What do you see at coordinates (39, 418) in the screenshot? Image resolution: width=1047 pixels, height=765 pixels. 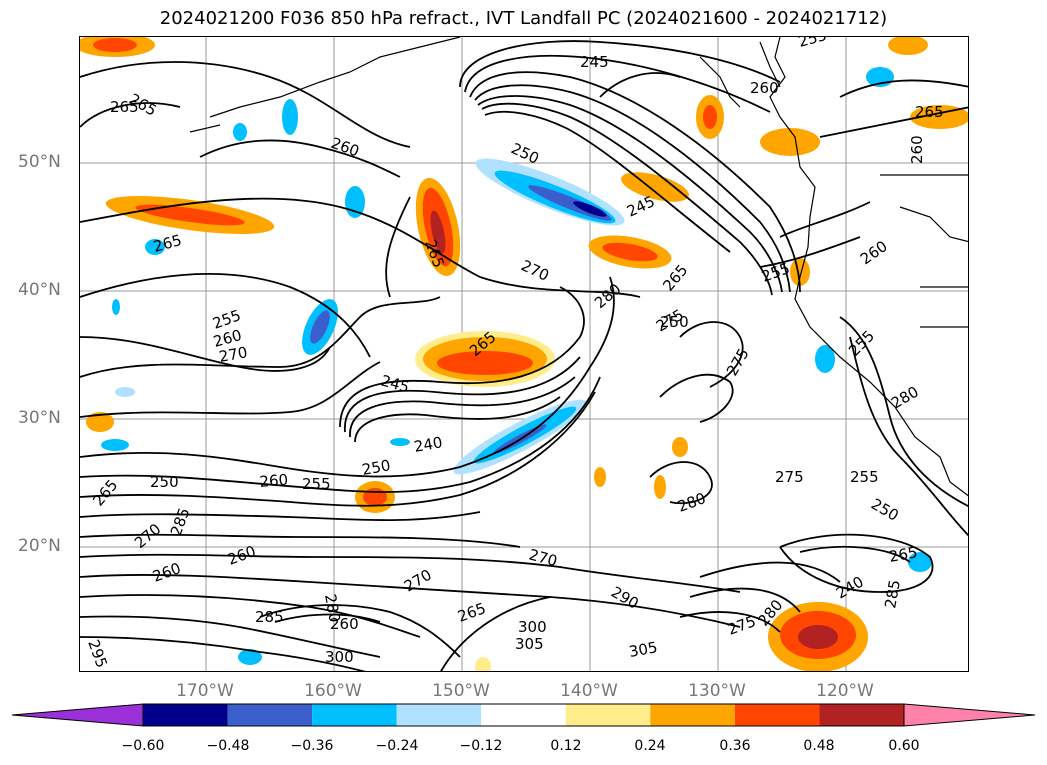 I see `lat-label-30n: 30°N` at bounding box center [39, 418].